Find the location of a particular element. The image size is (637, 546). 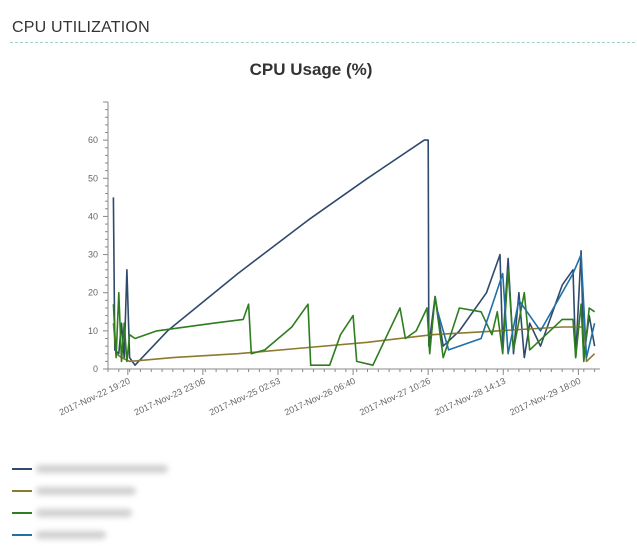

x-tick-label: 2017-Nov-29 18:00 is located at coordinates (545, 397).